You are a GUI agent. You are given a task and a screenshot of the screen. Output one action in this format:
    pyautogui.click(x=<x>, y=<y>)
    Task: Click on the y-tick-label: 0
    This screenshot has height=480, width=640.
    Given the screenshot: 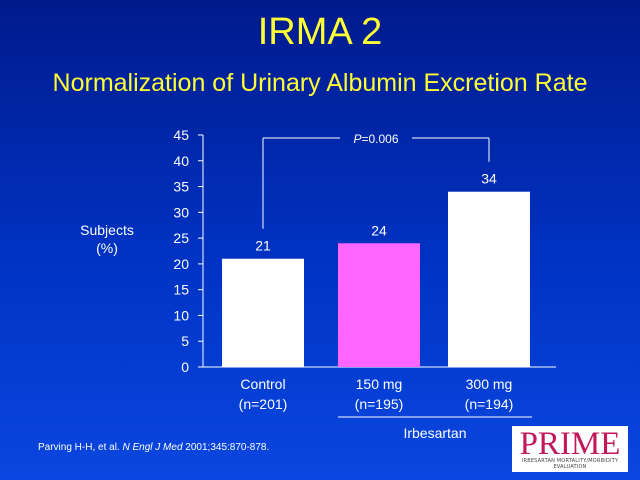 What is the action you would take?
    pyautogui.click(x=185, y=367)
    